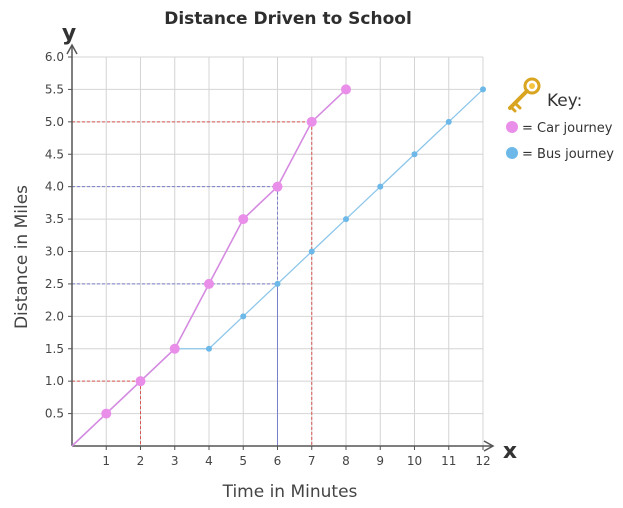 The image size is (623, 508). Describe the element at coordinates (564, 101) in the screenshot. I see `legend-title: Key:` at that location.